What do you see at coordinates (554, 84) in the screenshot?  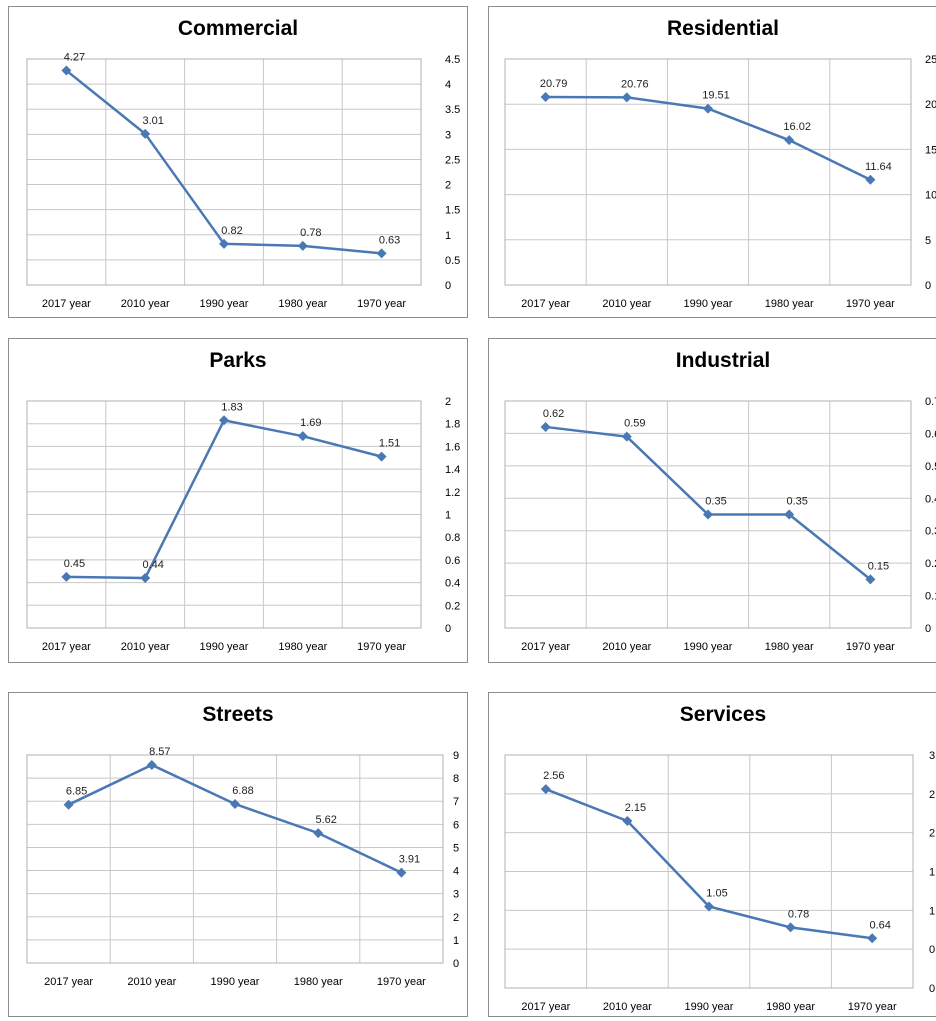 I see `data-label: 20.79` at bounding box center [554, 84].